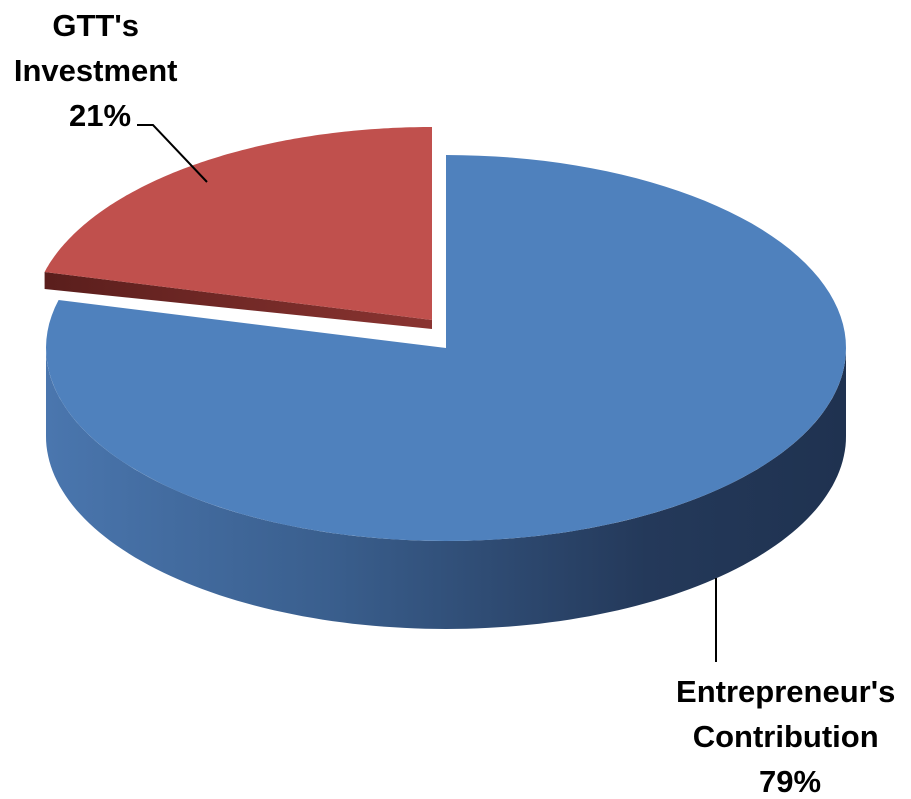  What do you see at coordinates (100, 115) in the screenshot?
I see `label-gtts-percent: 21%` at bounding box center [100, 115].